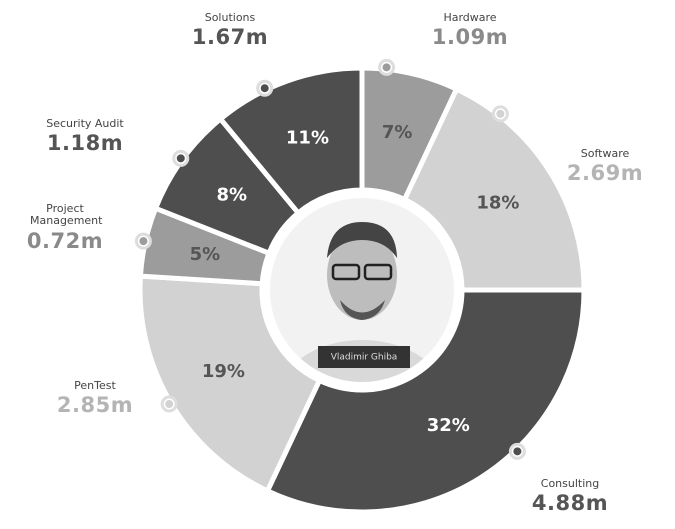 This screenshot has height=529, width=675. Describe the element at coordinates (605, 173) in the screenshot. I see `amount-label: 2.69m` at that location.